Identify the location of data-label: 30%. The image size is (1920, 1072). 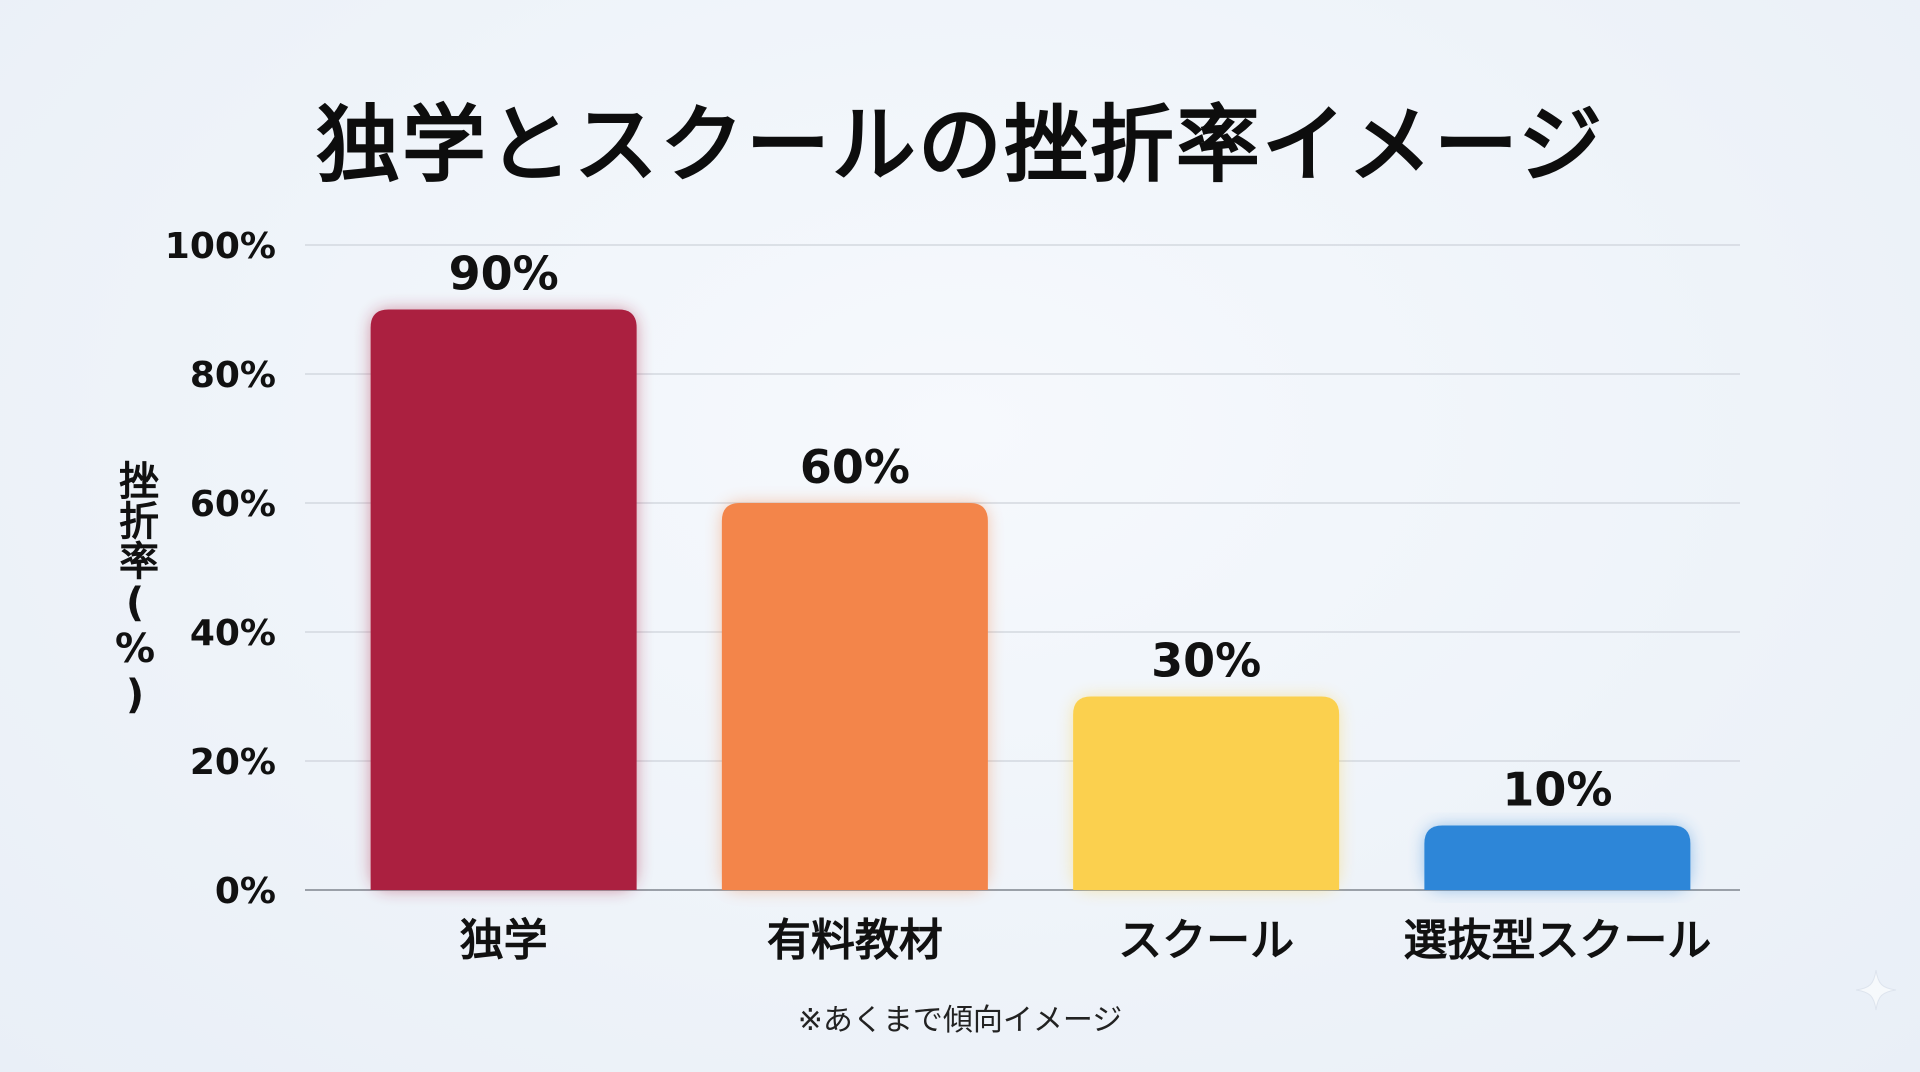
(1206, 661).